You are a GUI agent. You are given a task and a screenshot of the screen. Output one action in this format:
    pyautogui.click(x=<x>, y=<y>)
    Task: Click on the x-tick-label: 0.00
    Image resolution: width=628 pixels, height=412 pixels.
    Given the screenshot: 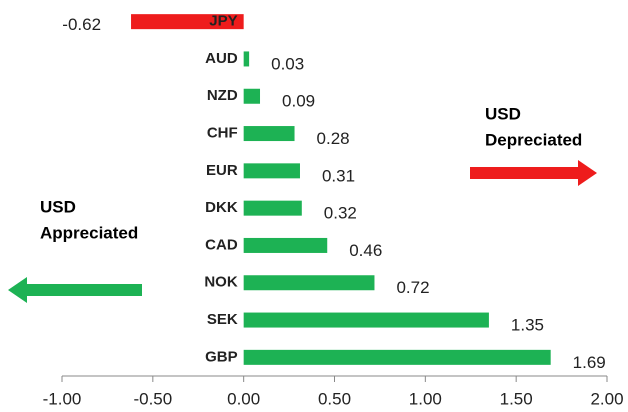 What is the action you would take?
    pyautogui.click(x=243, y=398)
    